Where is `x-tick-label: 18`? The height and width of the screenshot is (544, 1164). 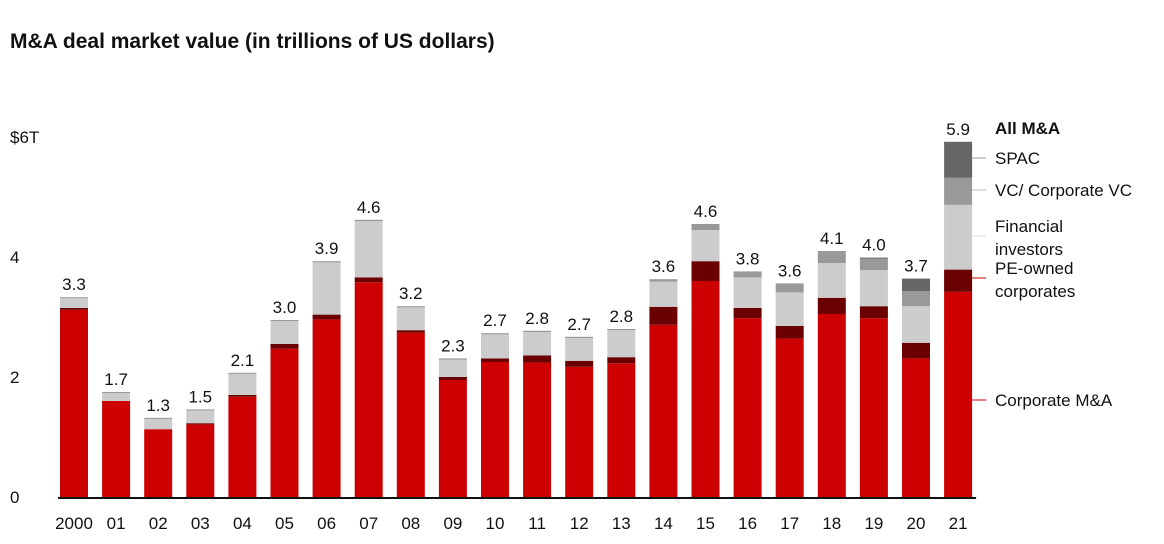 x-tick-label: 18 is located at coordinates (831, 523).